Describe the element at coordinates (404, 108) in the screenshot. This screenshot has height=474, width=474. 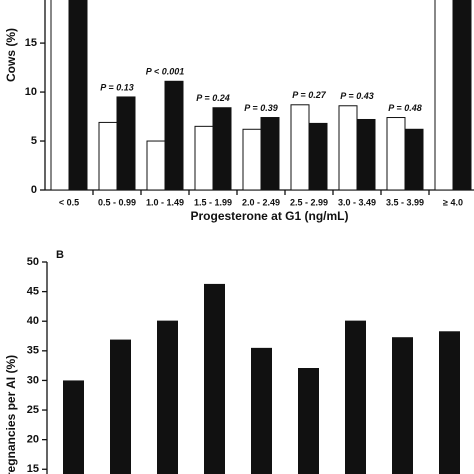
I see `p-value: P = 0.48` at that location.